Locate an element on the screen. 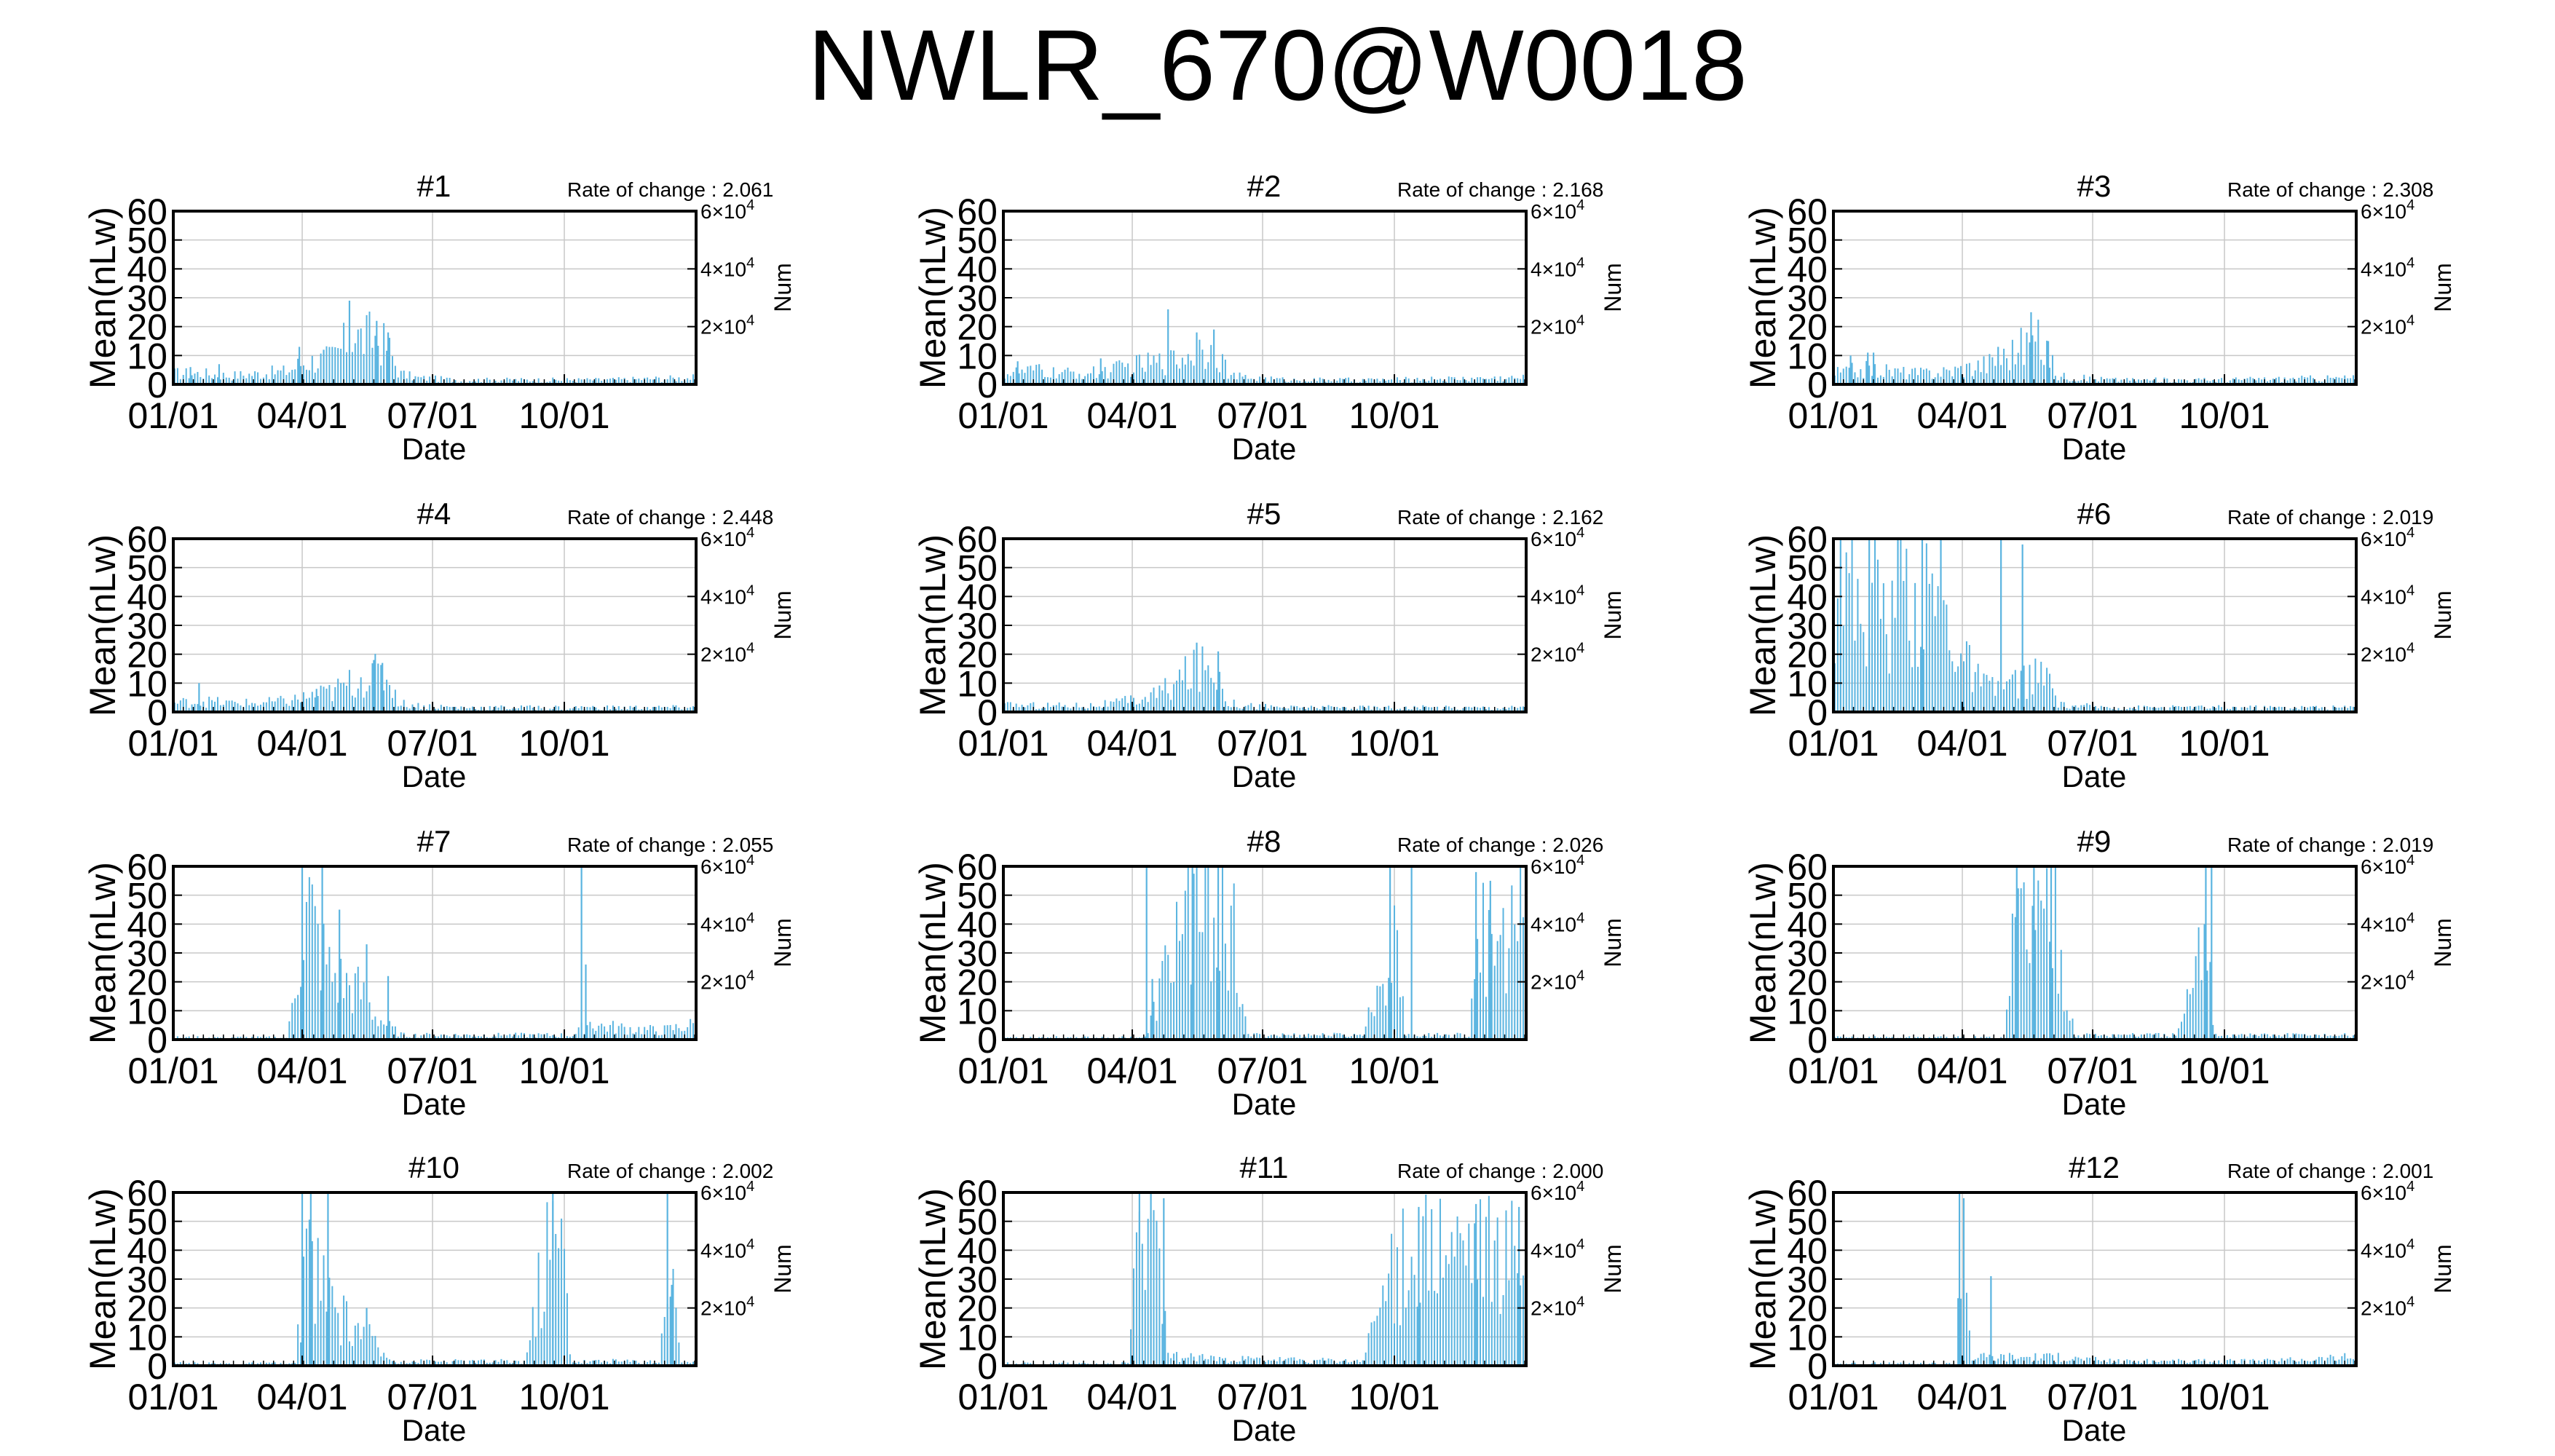  rate-of-change: Rate of change : 2.055 is located at coordinates (670, 845).